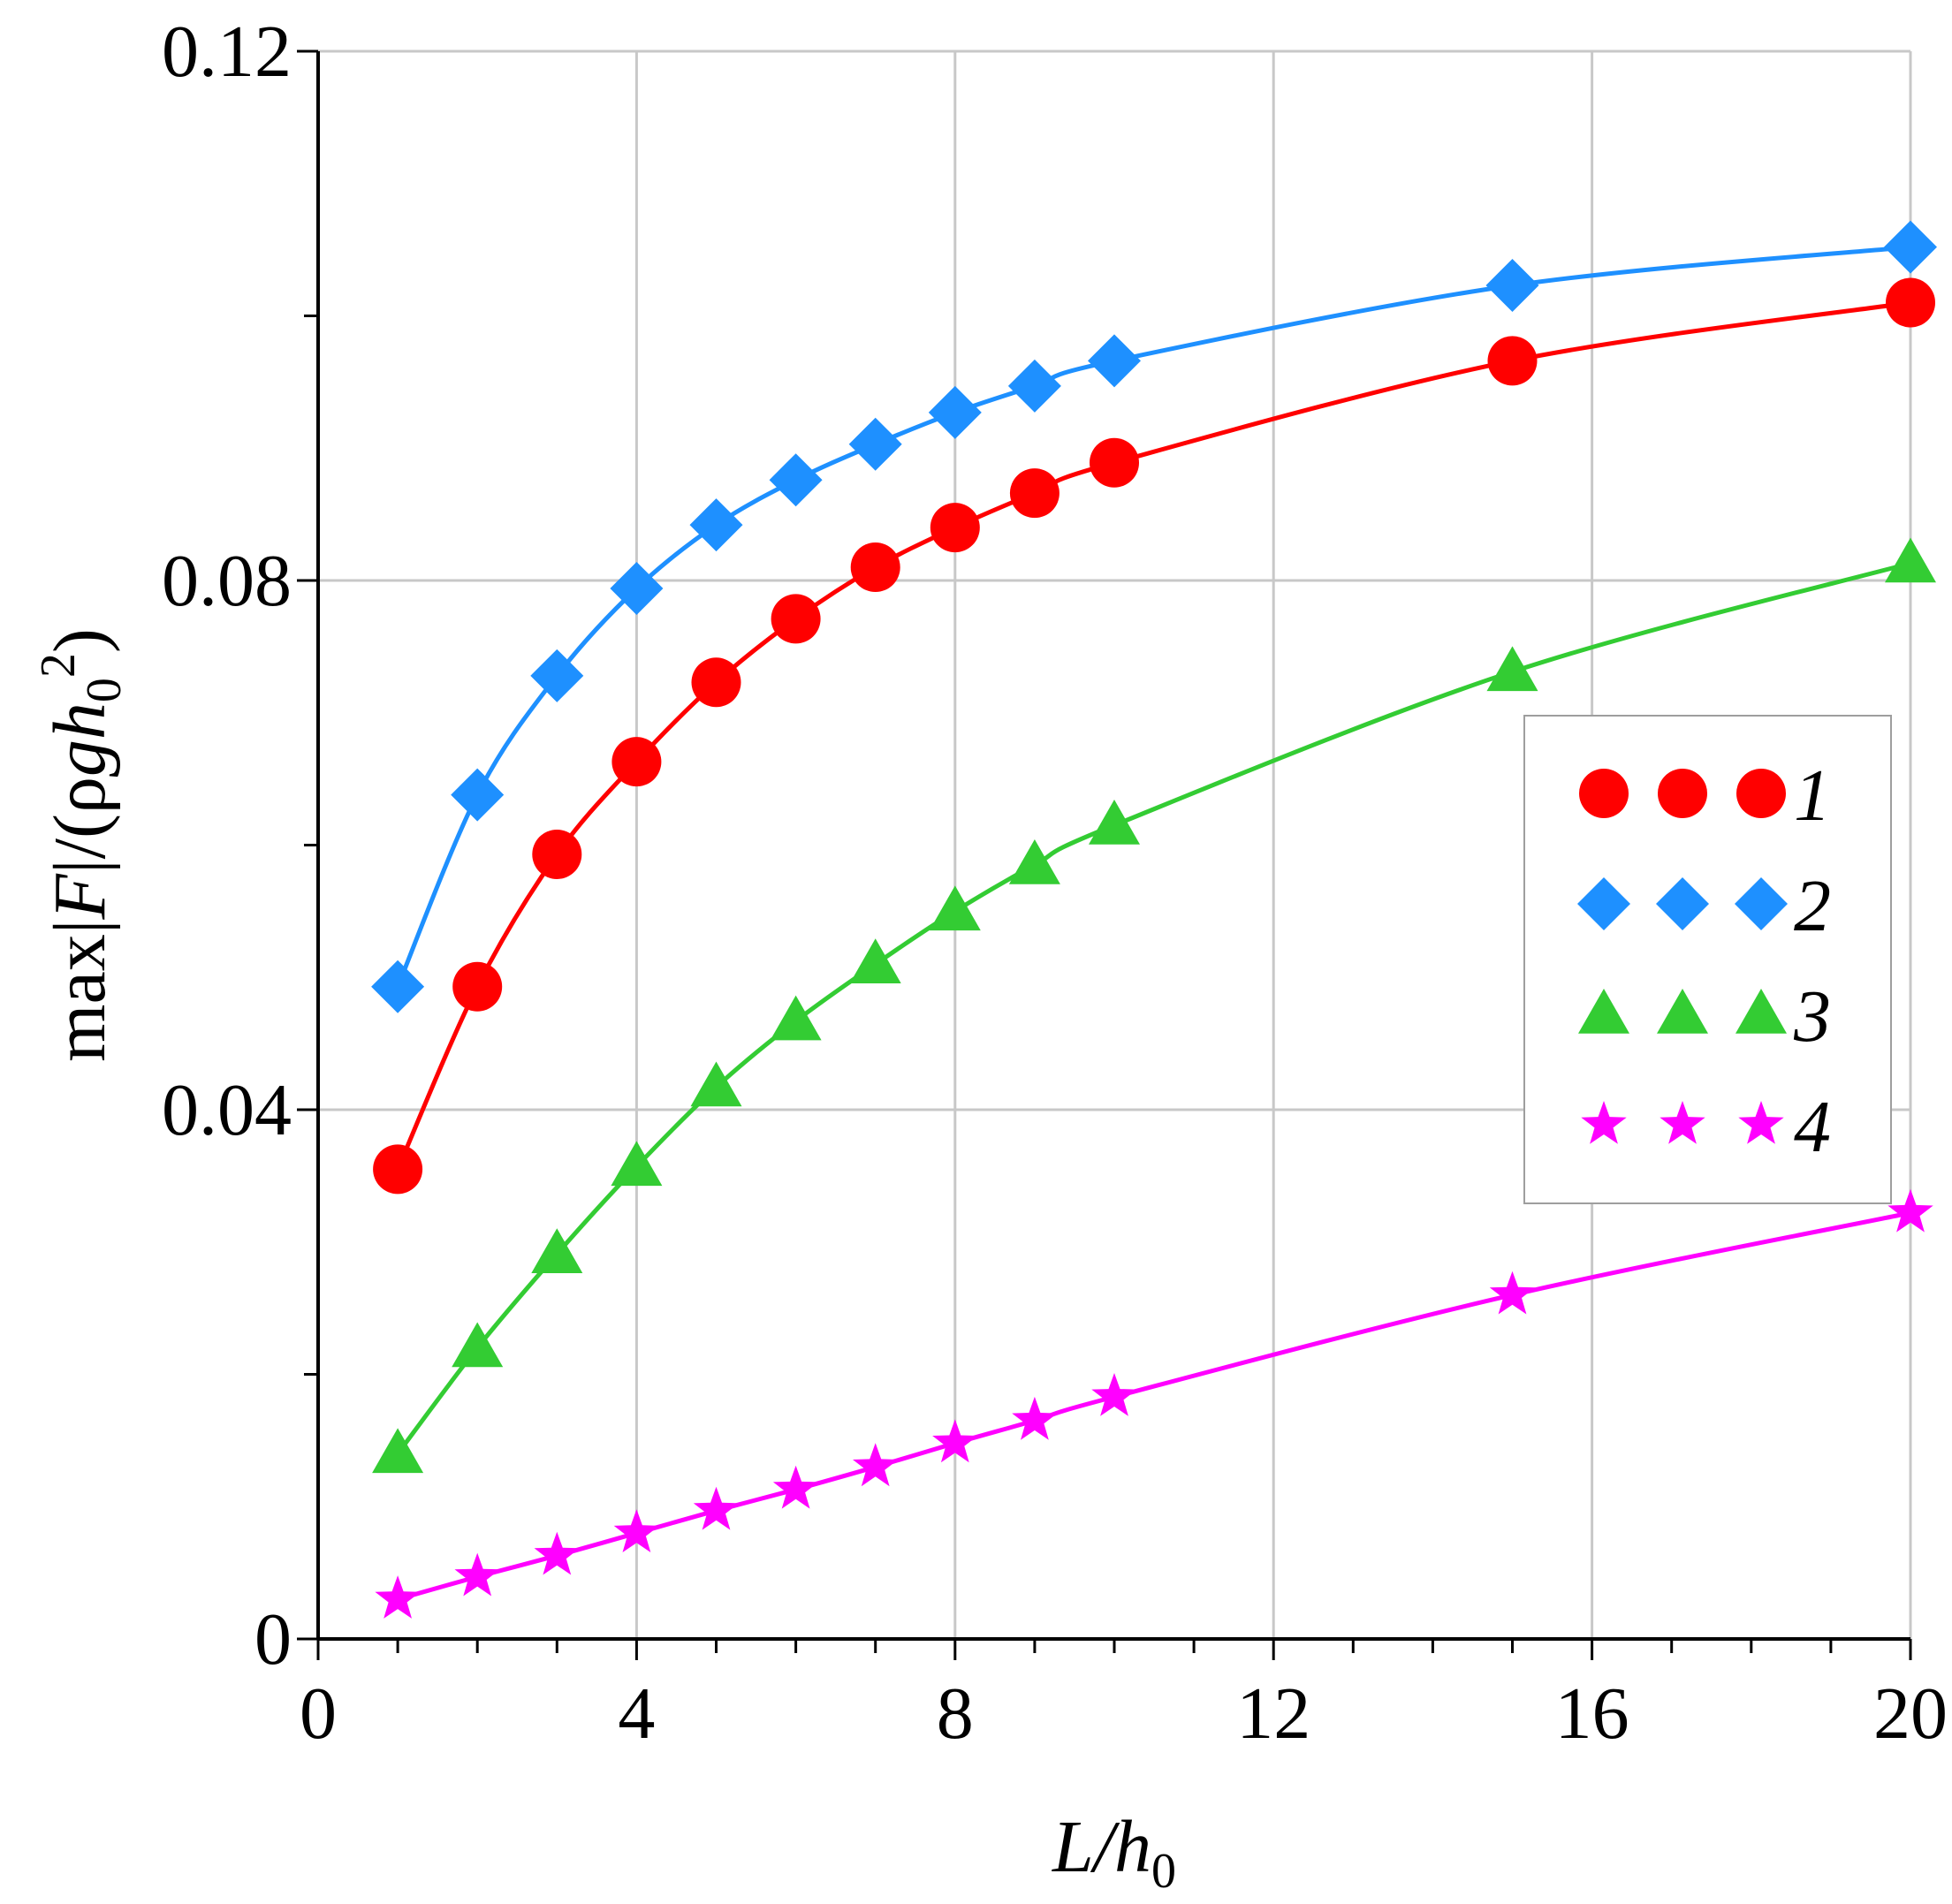  I want to click on y-axis-title-part-c: |/(ρ, so click(80, 825).